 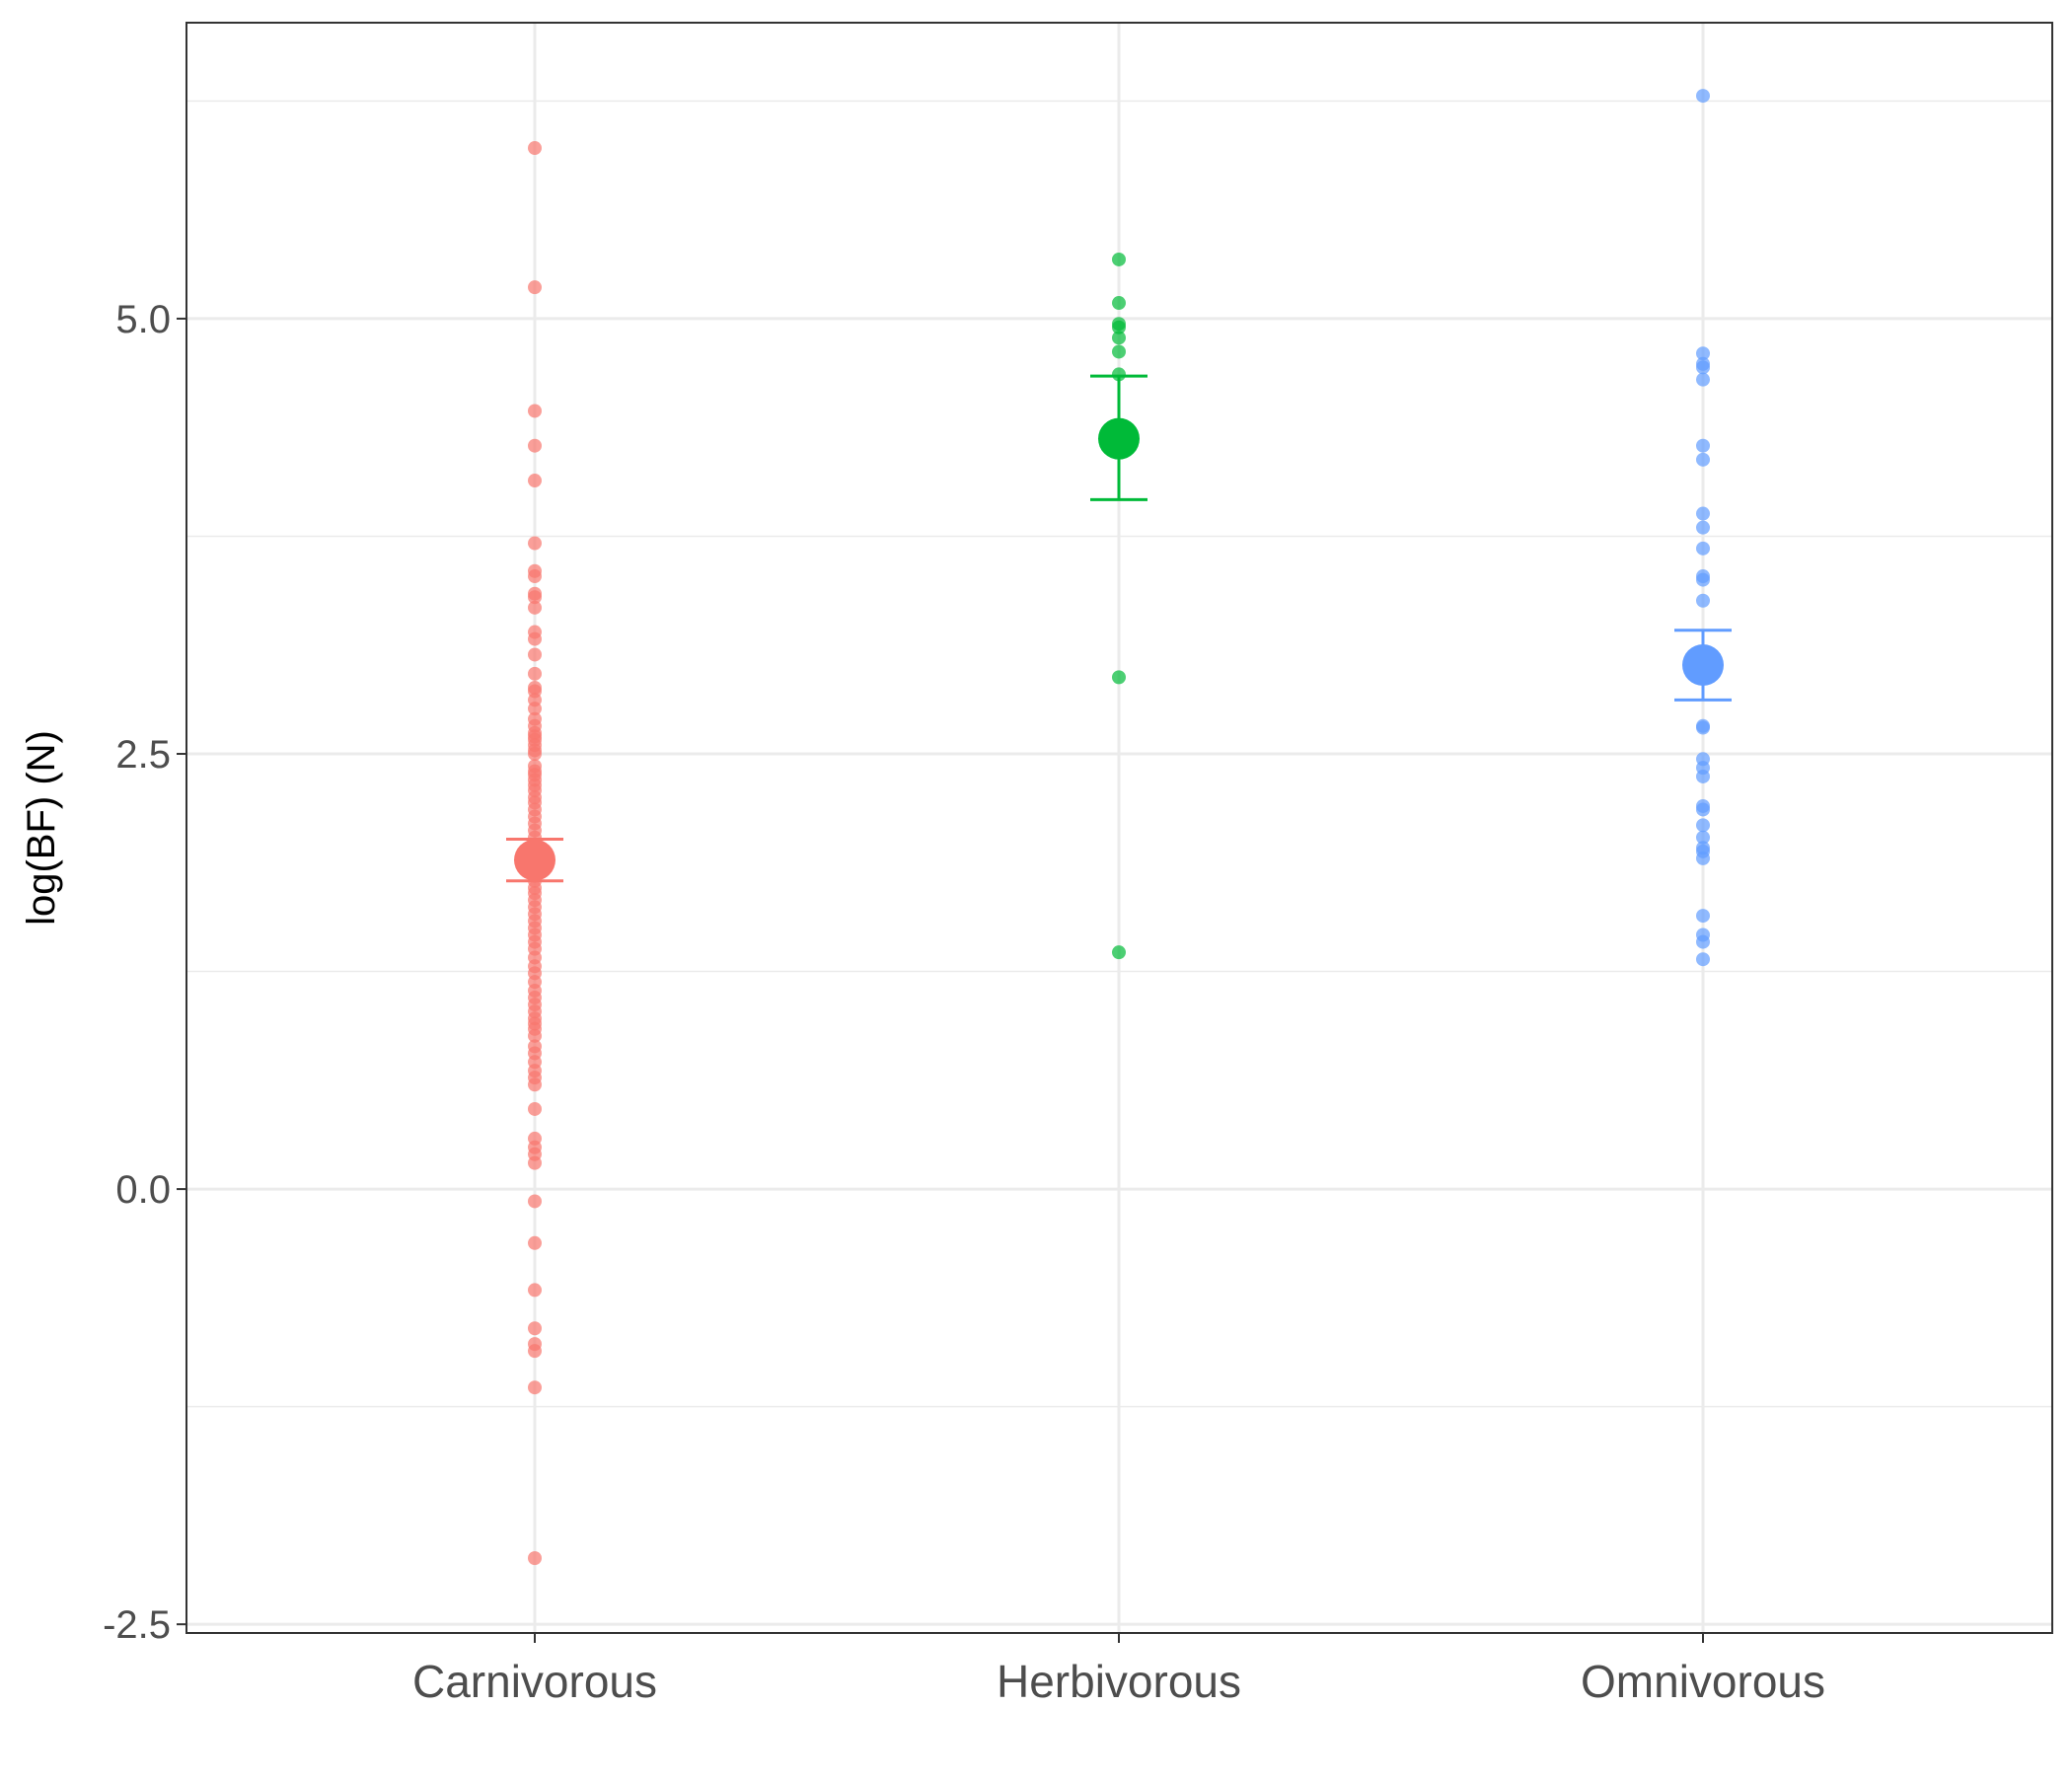 I want to click on x-tick-label-2: Omnivorous, so click(x=1703, y=1681).